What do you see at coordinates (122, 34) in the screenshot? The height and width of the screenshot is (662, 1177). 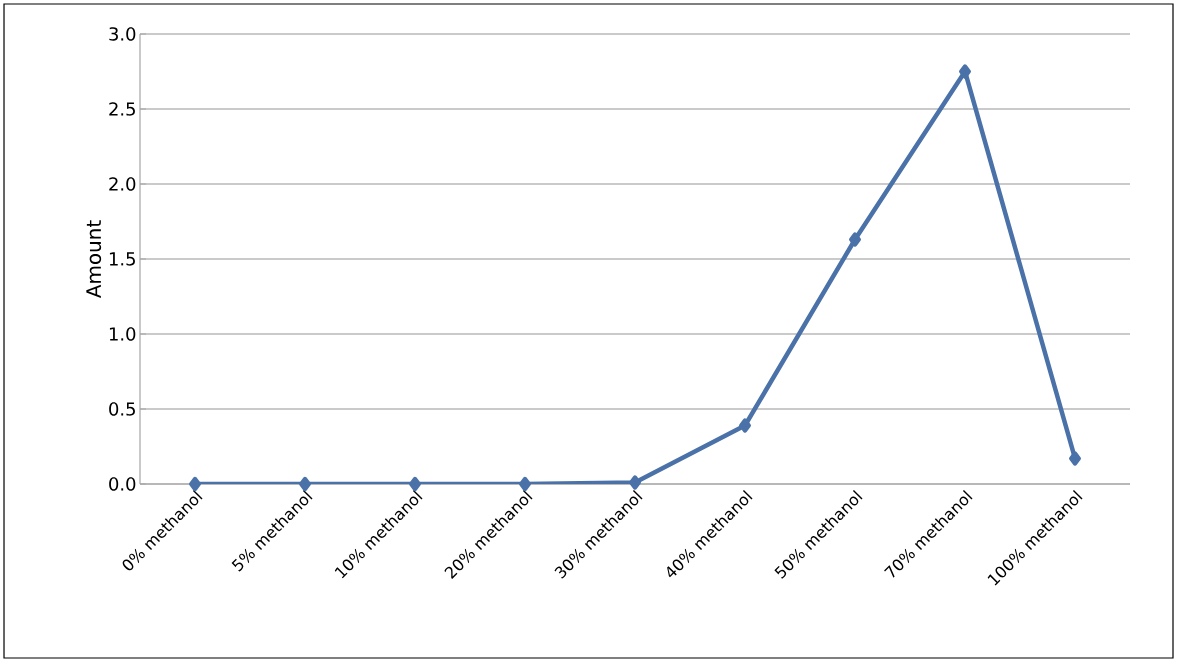 I see `y-tick-label: 3.0` at bounding box center [122, 34].